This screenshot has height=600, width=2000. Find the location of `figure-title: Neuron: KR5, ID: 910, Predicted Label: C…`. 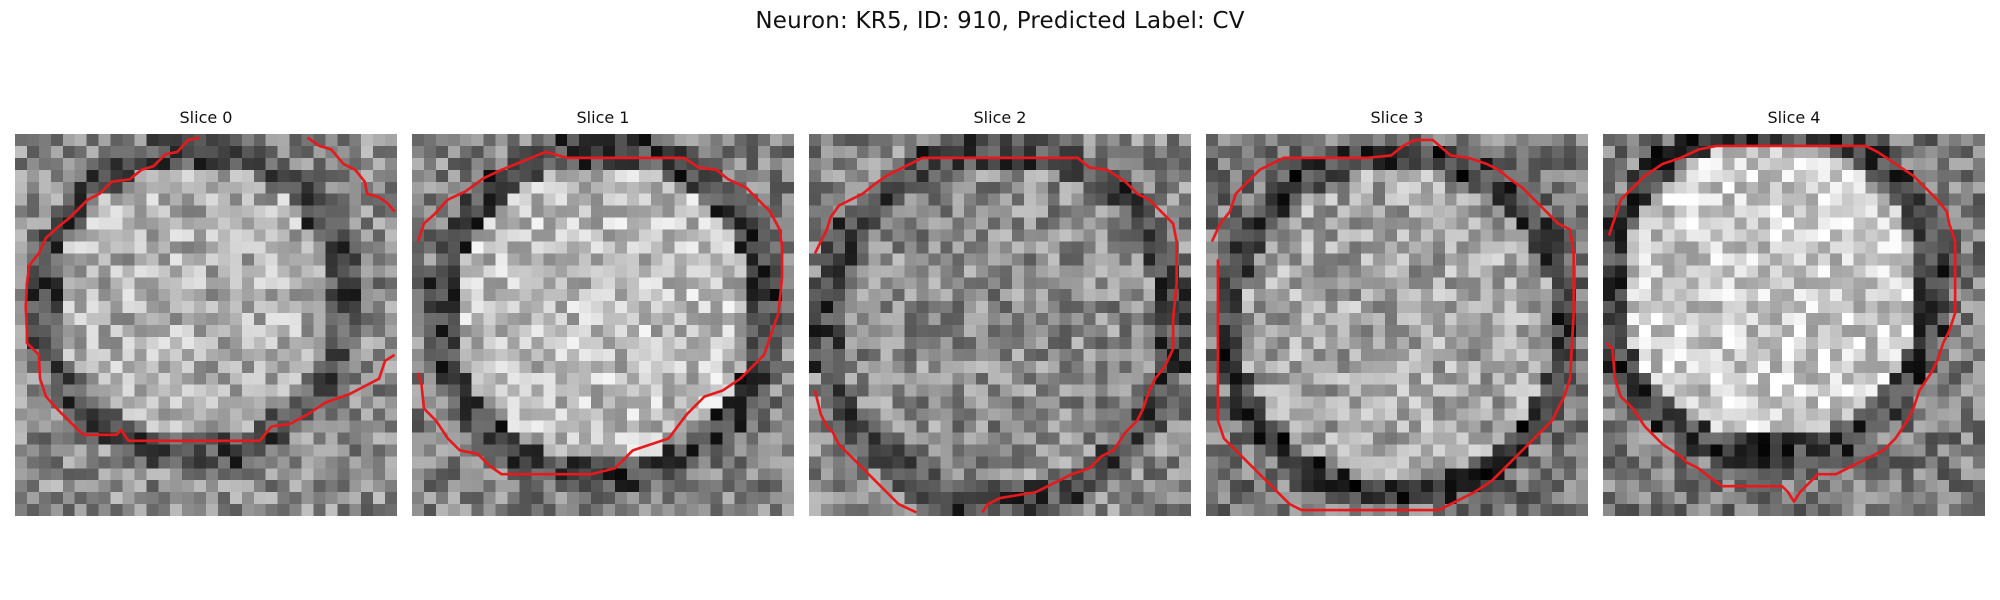

figure-title: Neuron: KR5, ID: 910, Predicted Label: C… is located at coordinates (1000, 21).